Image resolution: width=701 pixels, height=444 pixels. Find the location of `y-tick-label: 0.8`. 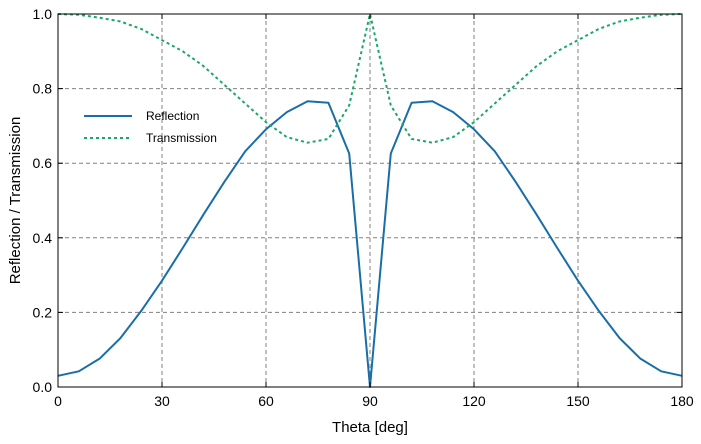

y-tick-label: 0.8 is located at coordinates (43, 89).